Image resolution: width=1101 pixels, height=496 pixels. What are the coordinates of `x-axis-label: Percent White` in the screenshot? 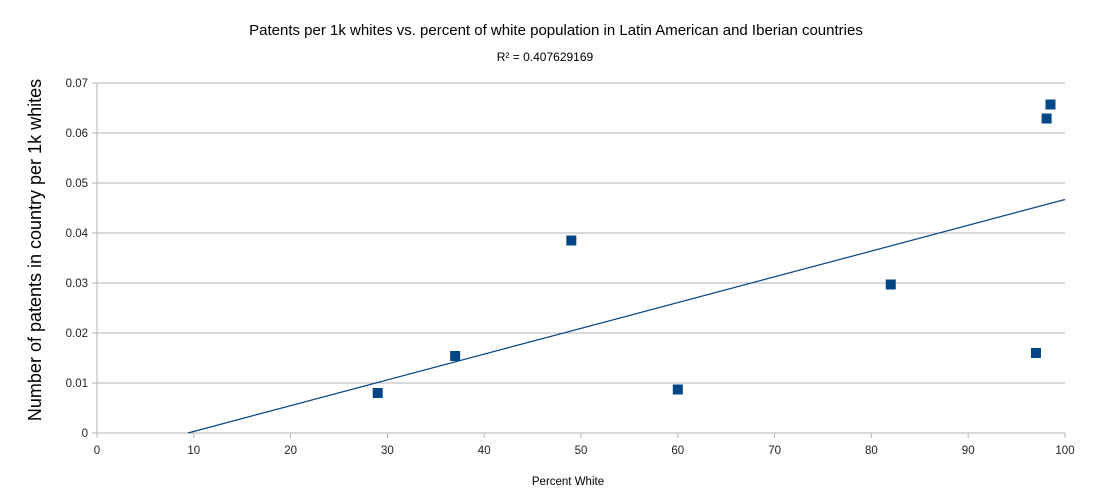 It's located at (568, 482).